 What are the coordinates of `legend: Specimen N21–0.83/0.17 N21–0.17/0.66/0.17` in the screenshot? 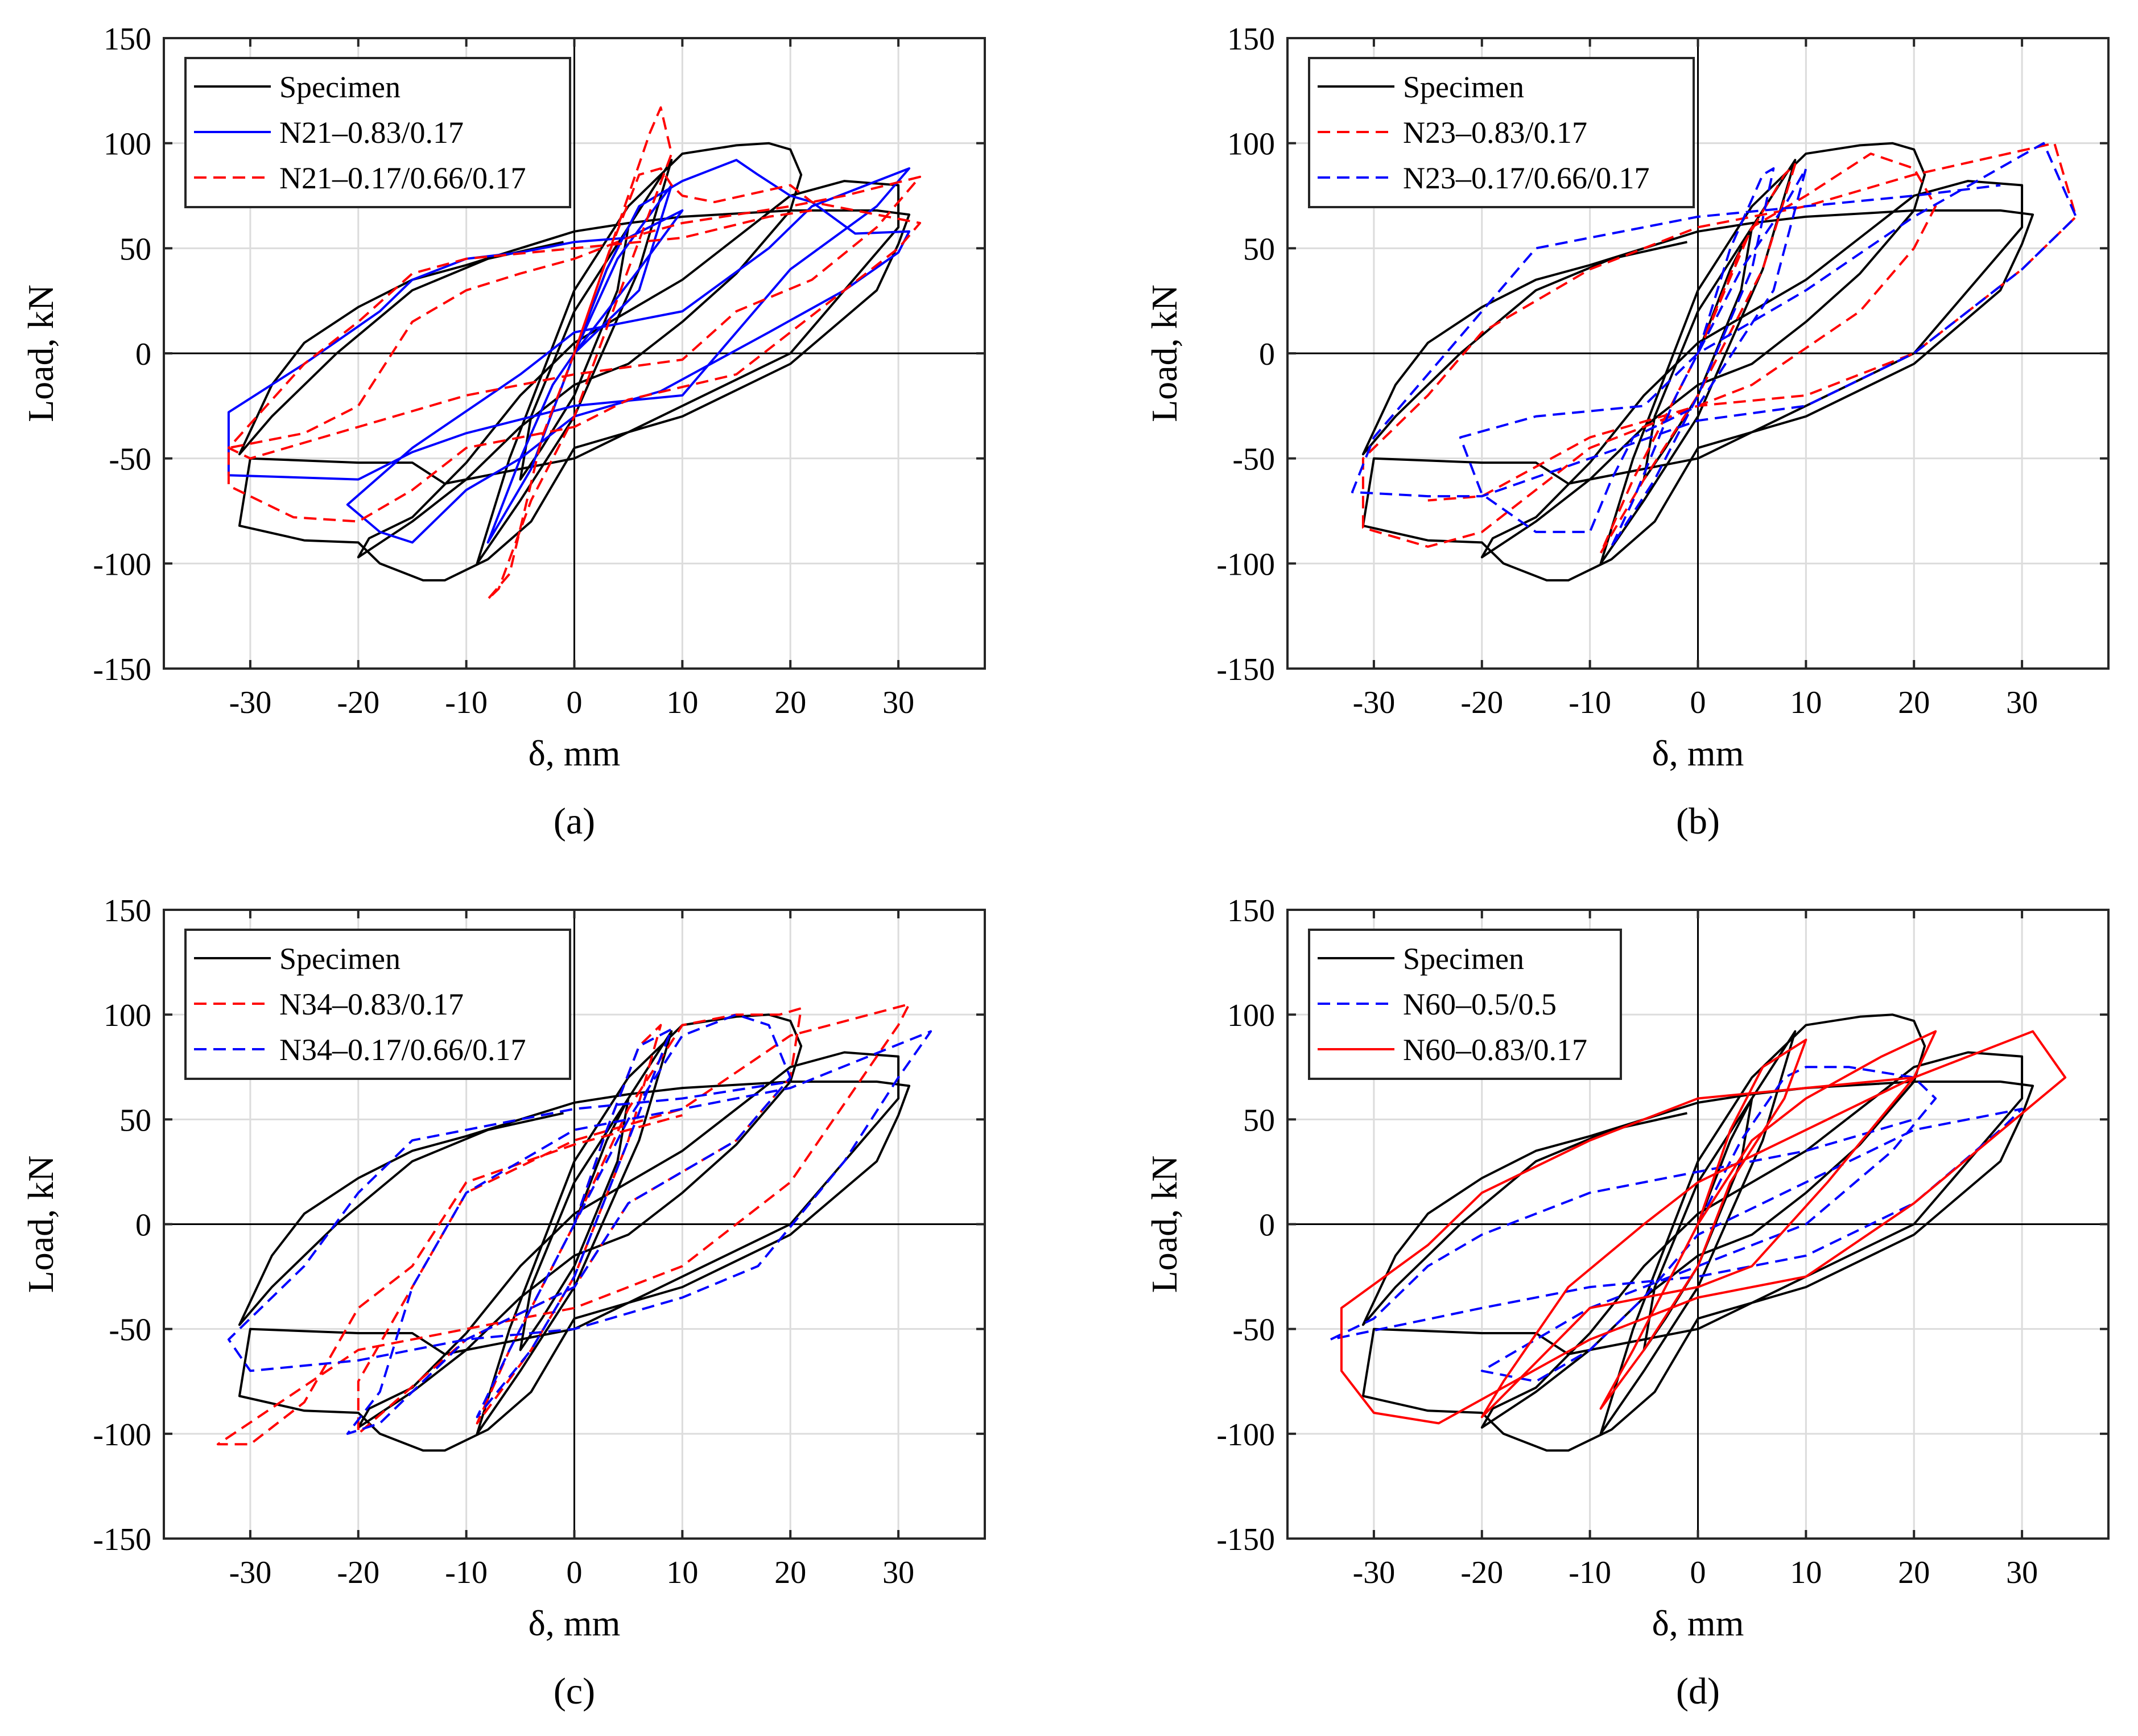 It's located at (377, 132).